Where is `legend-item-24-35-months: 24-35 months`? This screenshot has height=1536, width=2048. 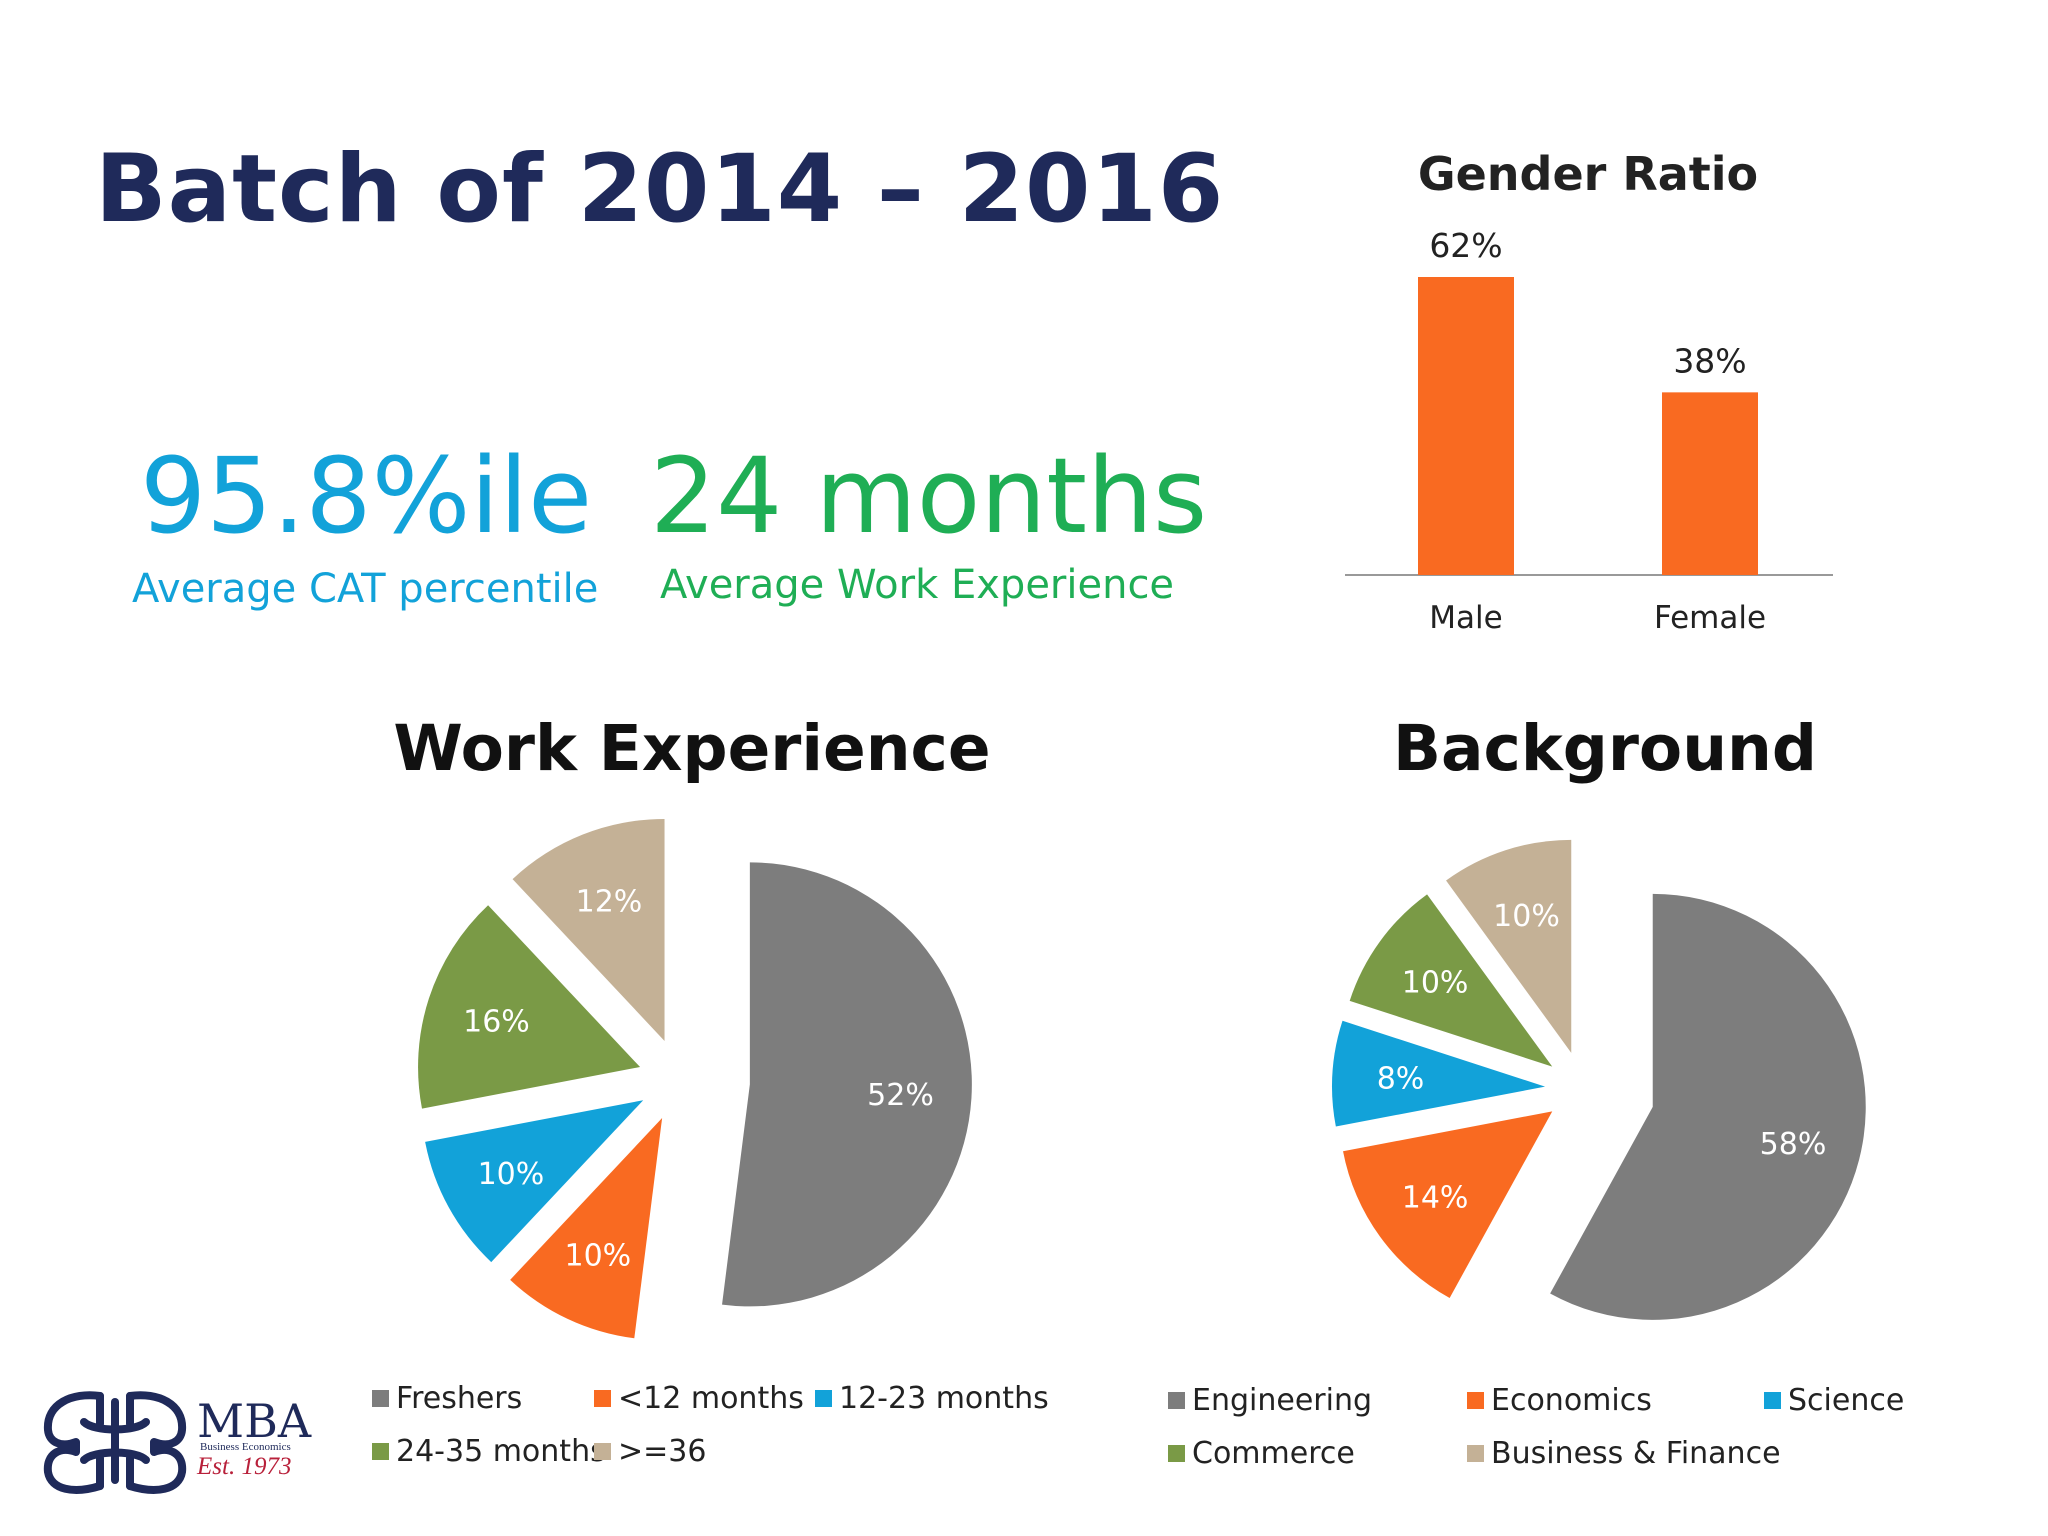 legend-item-24-35-months: 24-35 months is located at coordinates (489, 1451).